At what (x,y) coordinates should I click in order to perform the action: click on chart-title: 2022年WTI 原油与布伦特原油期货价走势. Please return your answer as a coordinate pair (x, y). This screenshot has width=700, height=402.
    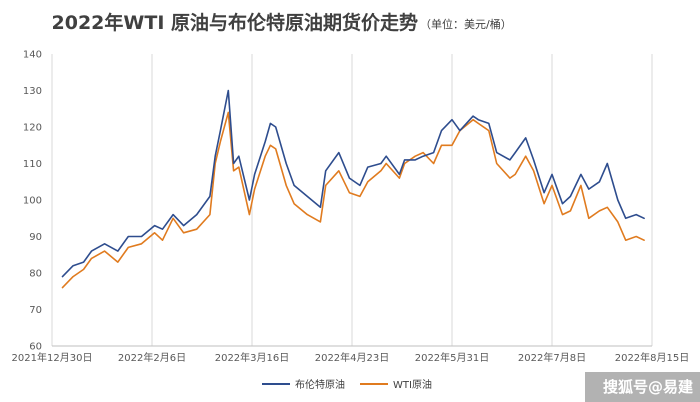
    Looking at the image, I should click on (235, 22).